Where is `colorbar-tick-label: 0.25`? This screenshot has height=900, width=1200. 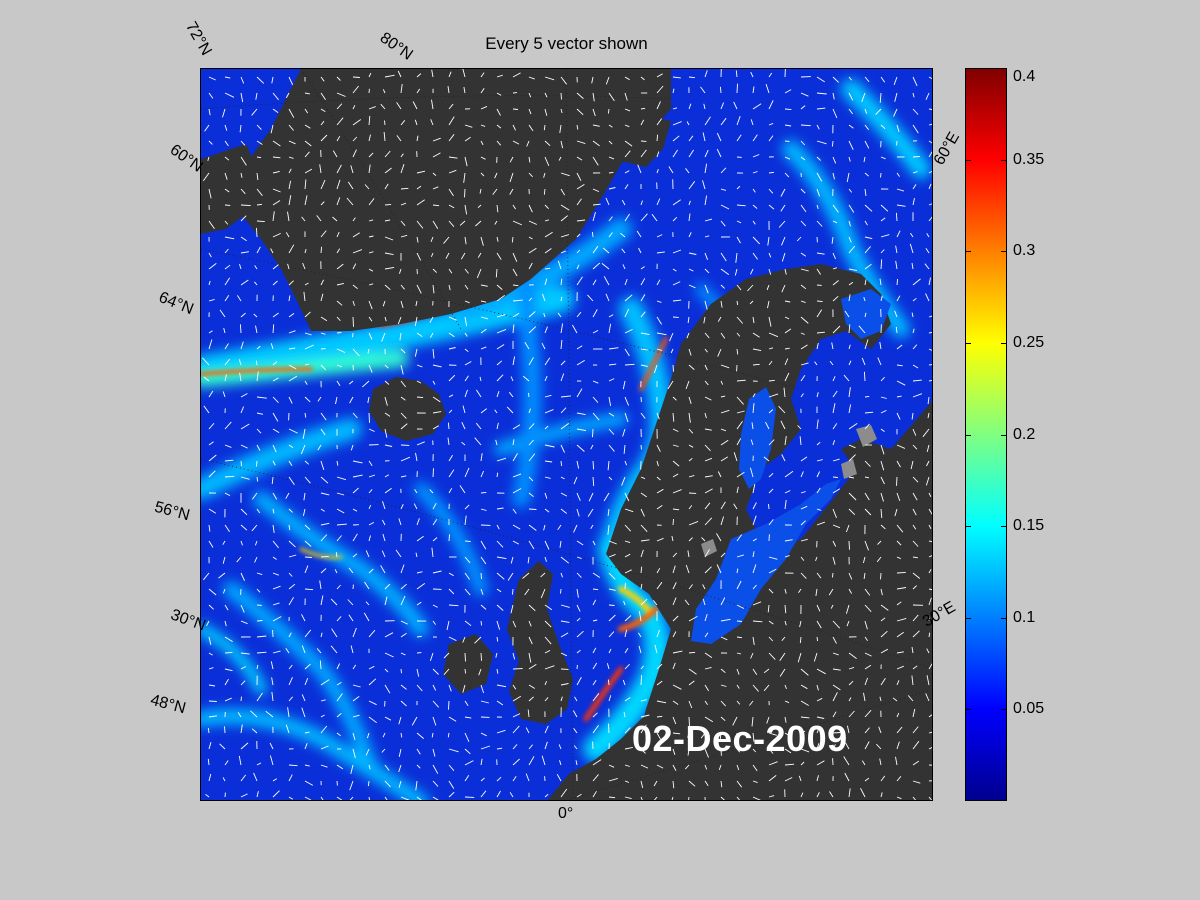 colorbar-tick-label: 0.25 is located at coordinates (1029, 342).